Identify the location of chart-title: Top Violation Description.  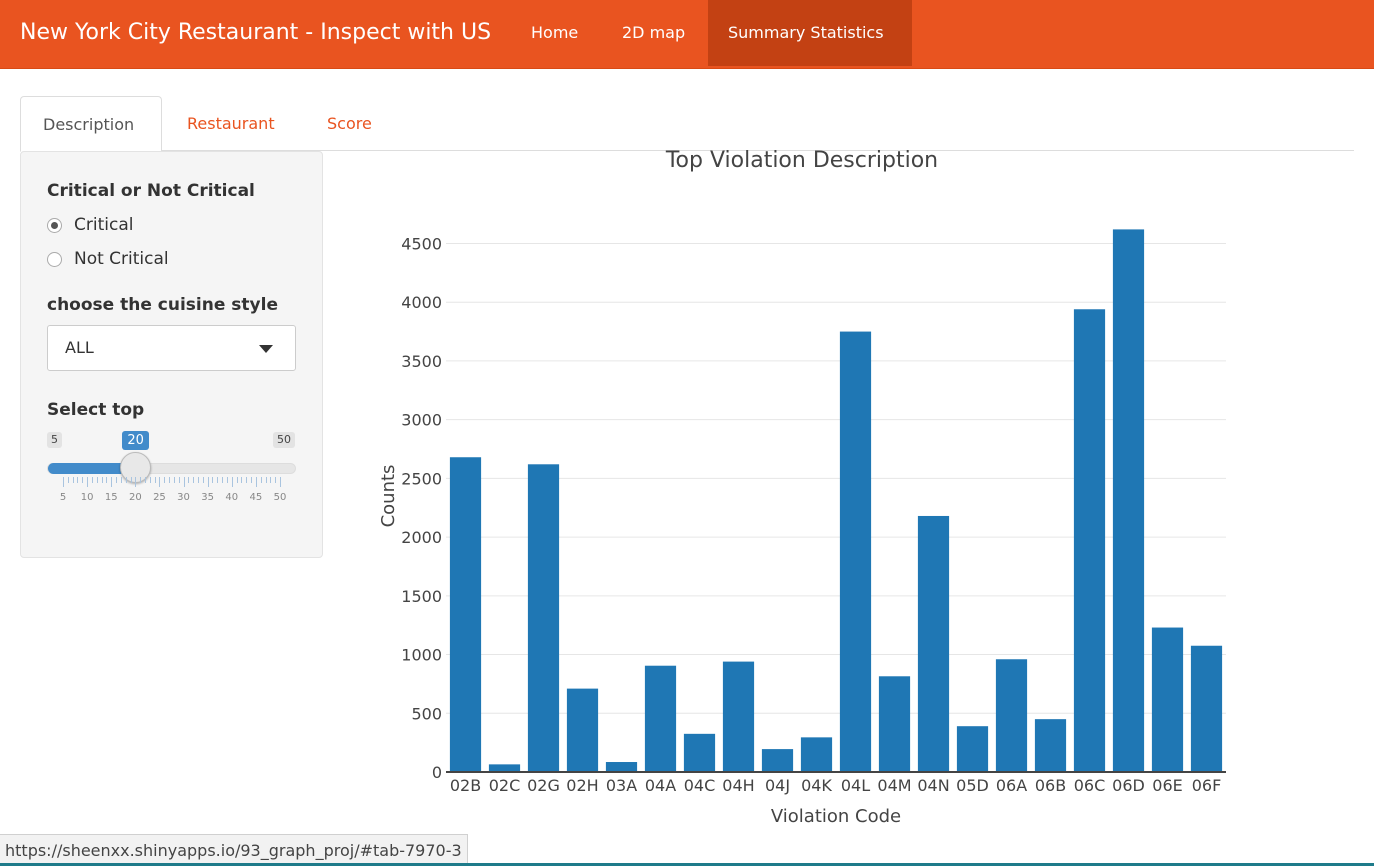
(801, 160).